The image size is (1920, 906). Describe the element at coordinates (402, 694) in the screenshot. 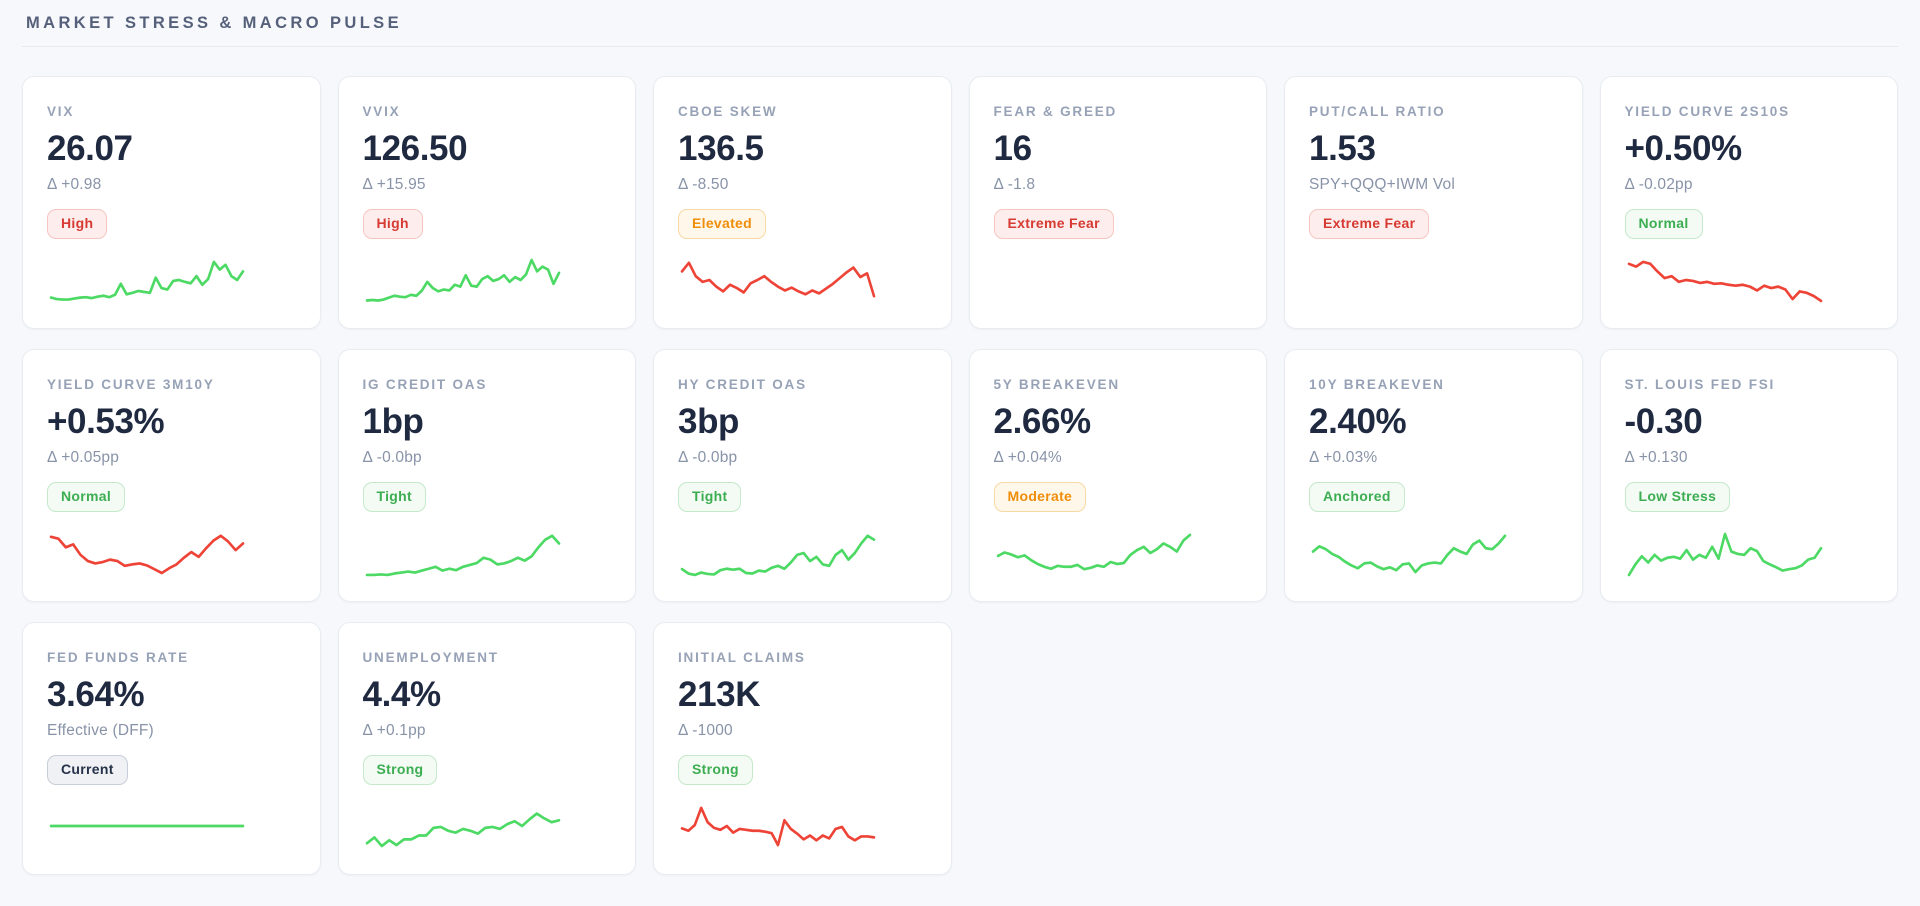

I see `metric-value: 4.4%` at that location.